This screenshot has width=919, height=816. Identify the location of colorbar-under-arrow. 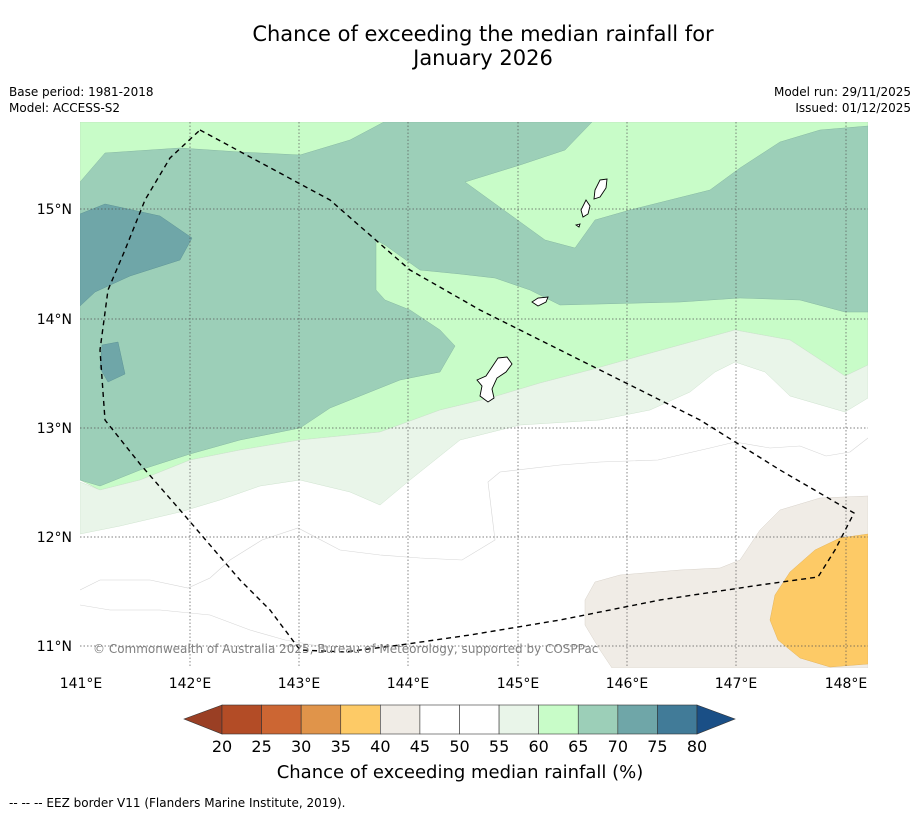
(203, 719).